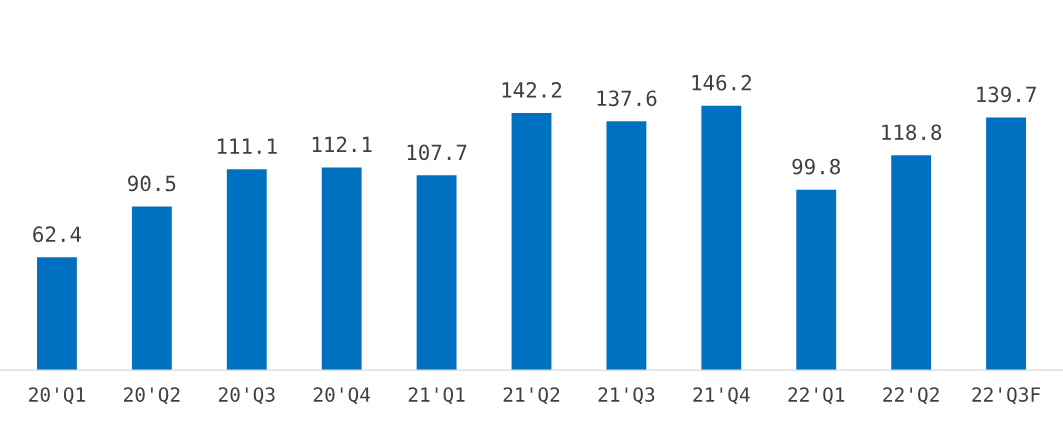  Describe the element at coordinates (1006, 396) in the screenshot. I see `x-tick-label: 22'Q3F` at that location.